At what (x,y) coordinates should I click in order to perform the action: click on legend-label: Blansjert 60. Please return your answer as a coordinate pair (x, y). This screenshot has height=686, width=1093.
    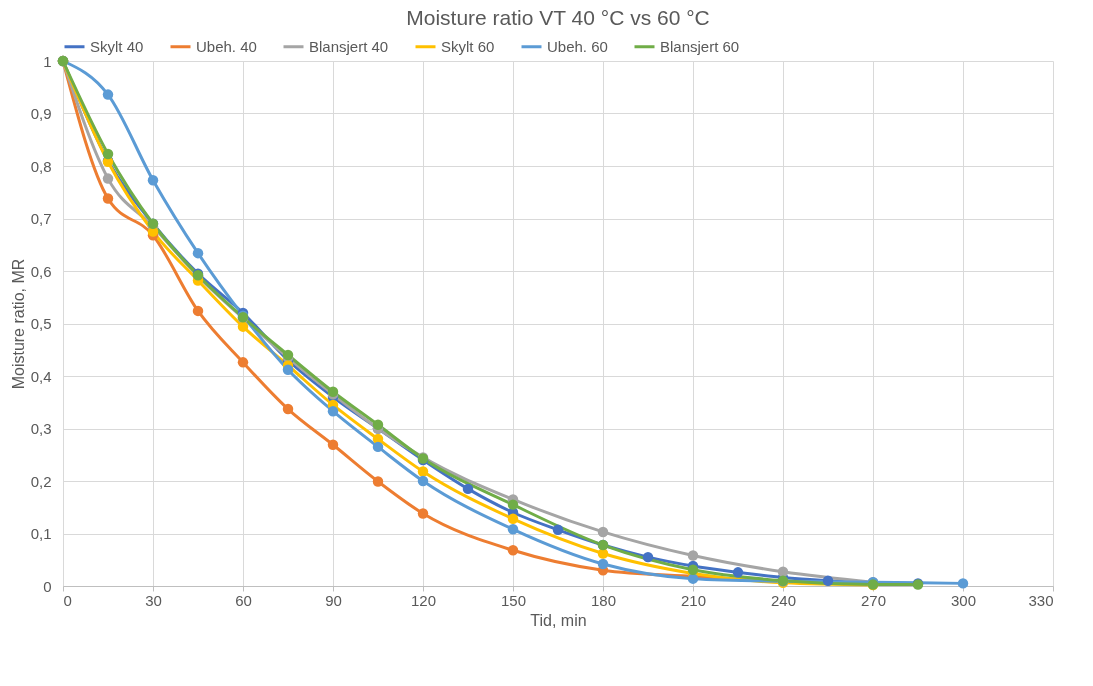
    Looking at the image, I should click on (700, 46).